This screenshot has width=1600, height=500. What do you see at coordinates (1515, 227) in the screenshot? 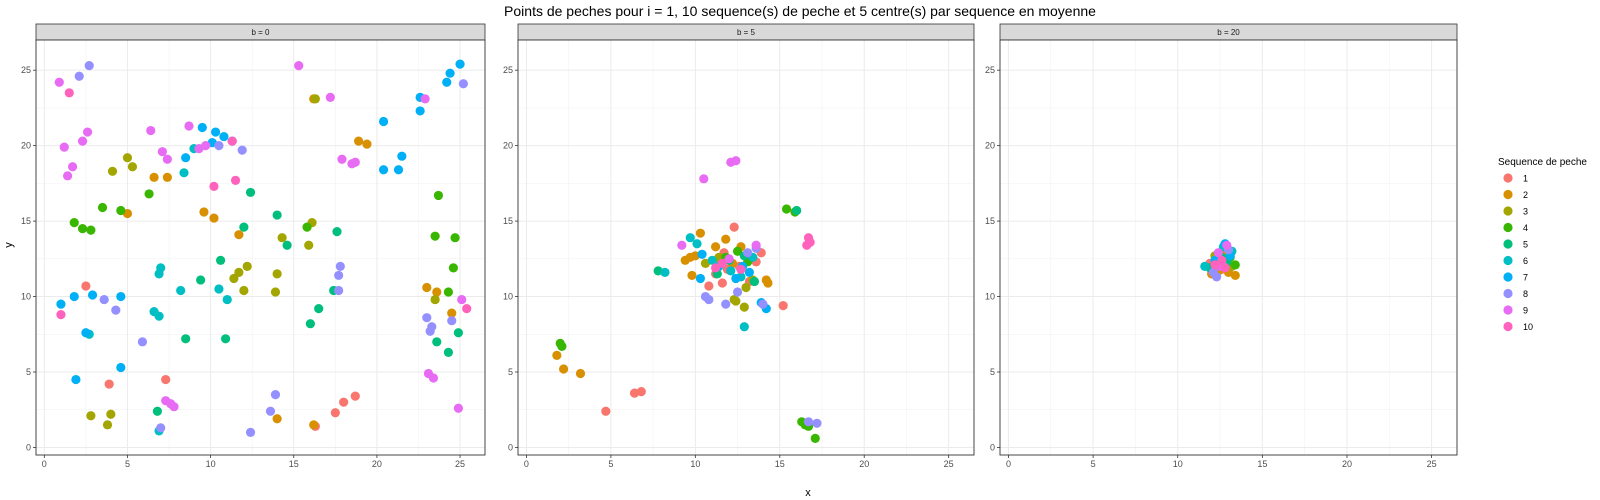
I see `legend-item: 4` at bounding box center [1515, 227].